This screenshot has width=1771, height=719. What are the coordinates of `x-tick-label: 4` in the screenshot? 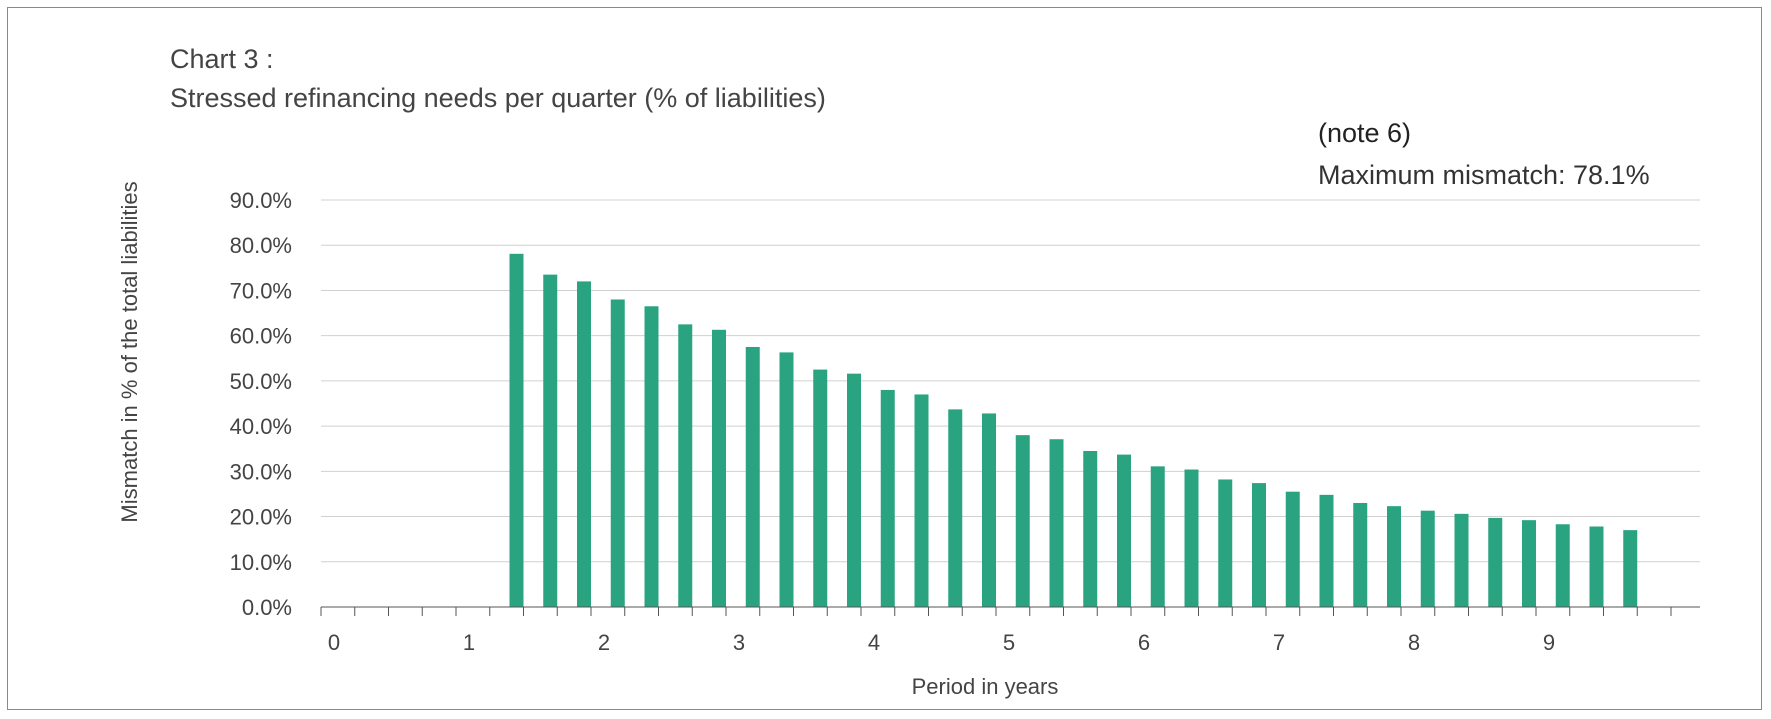 It's located at (874, 642).